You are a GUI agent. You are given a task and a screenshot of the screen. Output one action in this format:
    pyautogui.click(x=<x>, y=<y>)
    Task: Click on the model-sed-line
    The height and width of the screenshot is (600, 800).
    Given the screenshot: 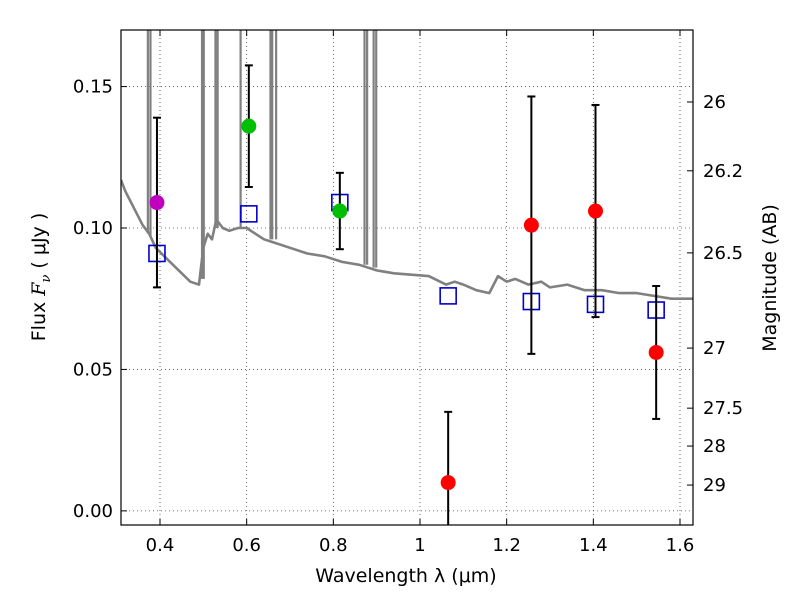 What is the action you would take?
    pyautogui.click(x=407, y=239)
    